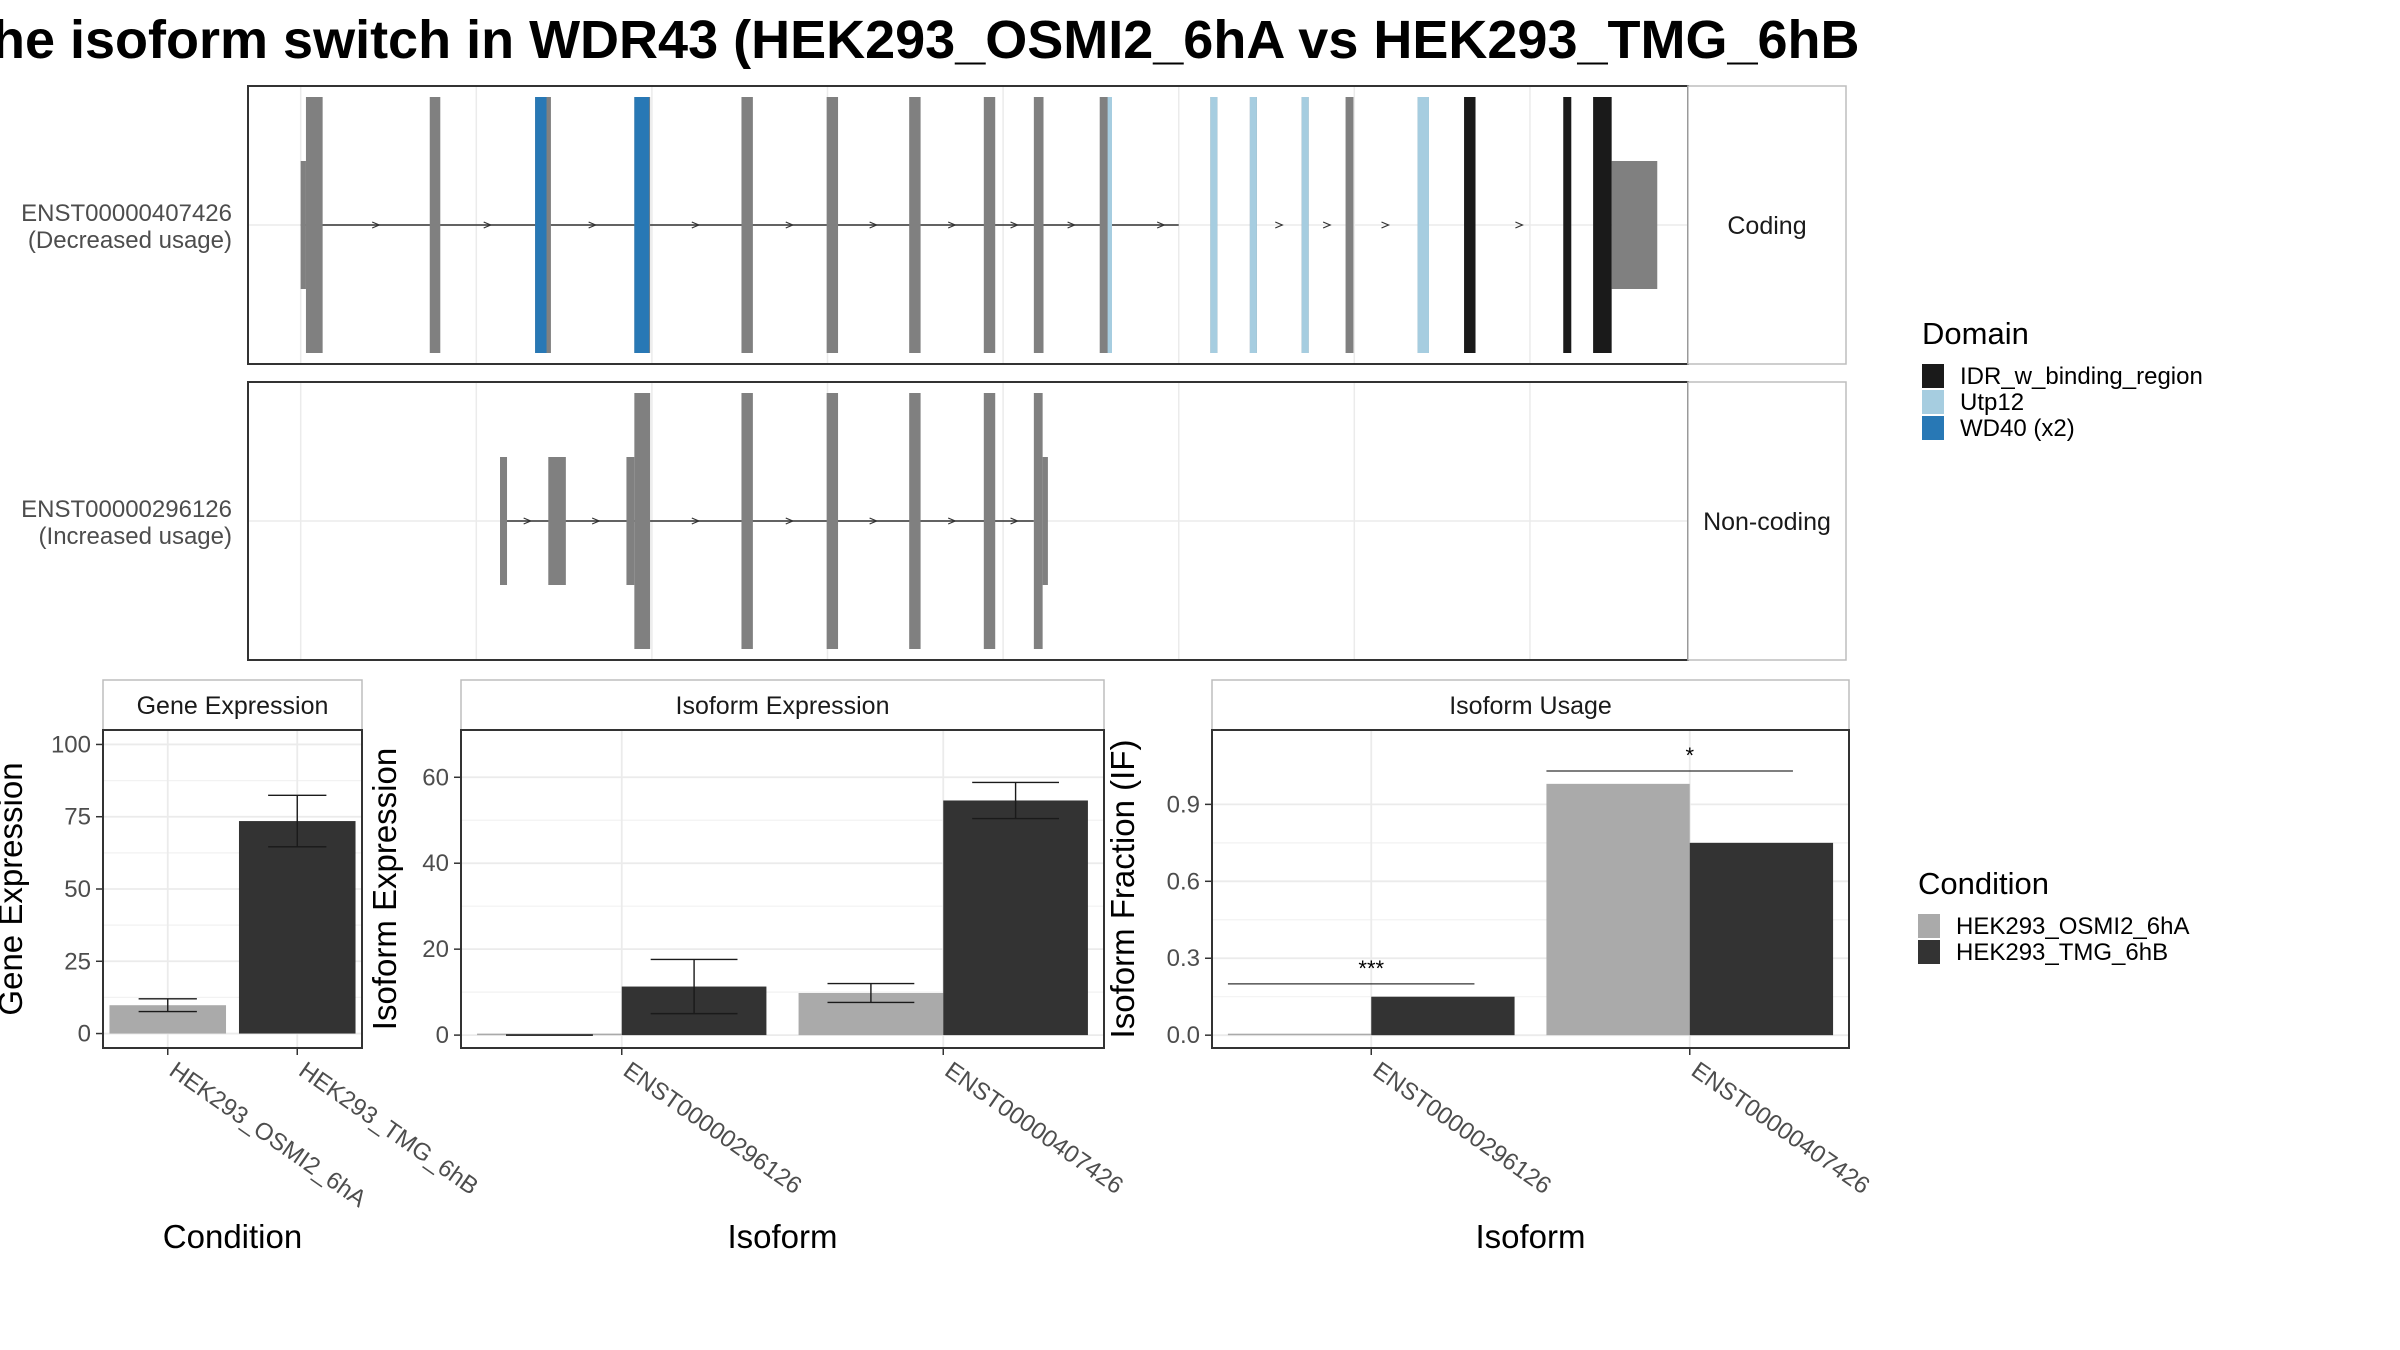 Image resolution: width=2400 pixels, height=1350 pixels. Describe the element at coordinates (2017, 428) in the screenshot. I see `domain-legend-label: WD40 (x2)` at that location.